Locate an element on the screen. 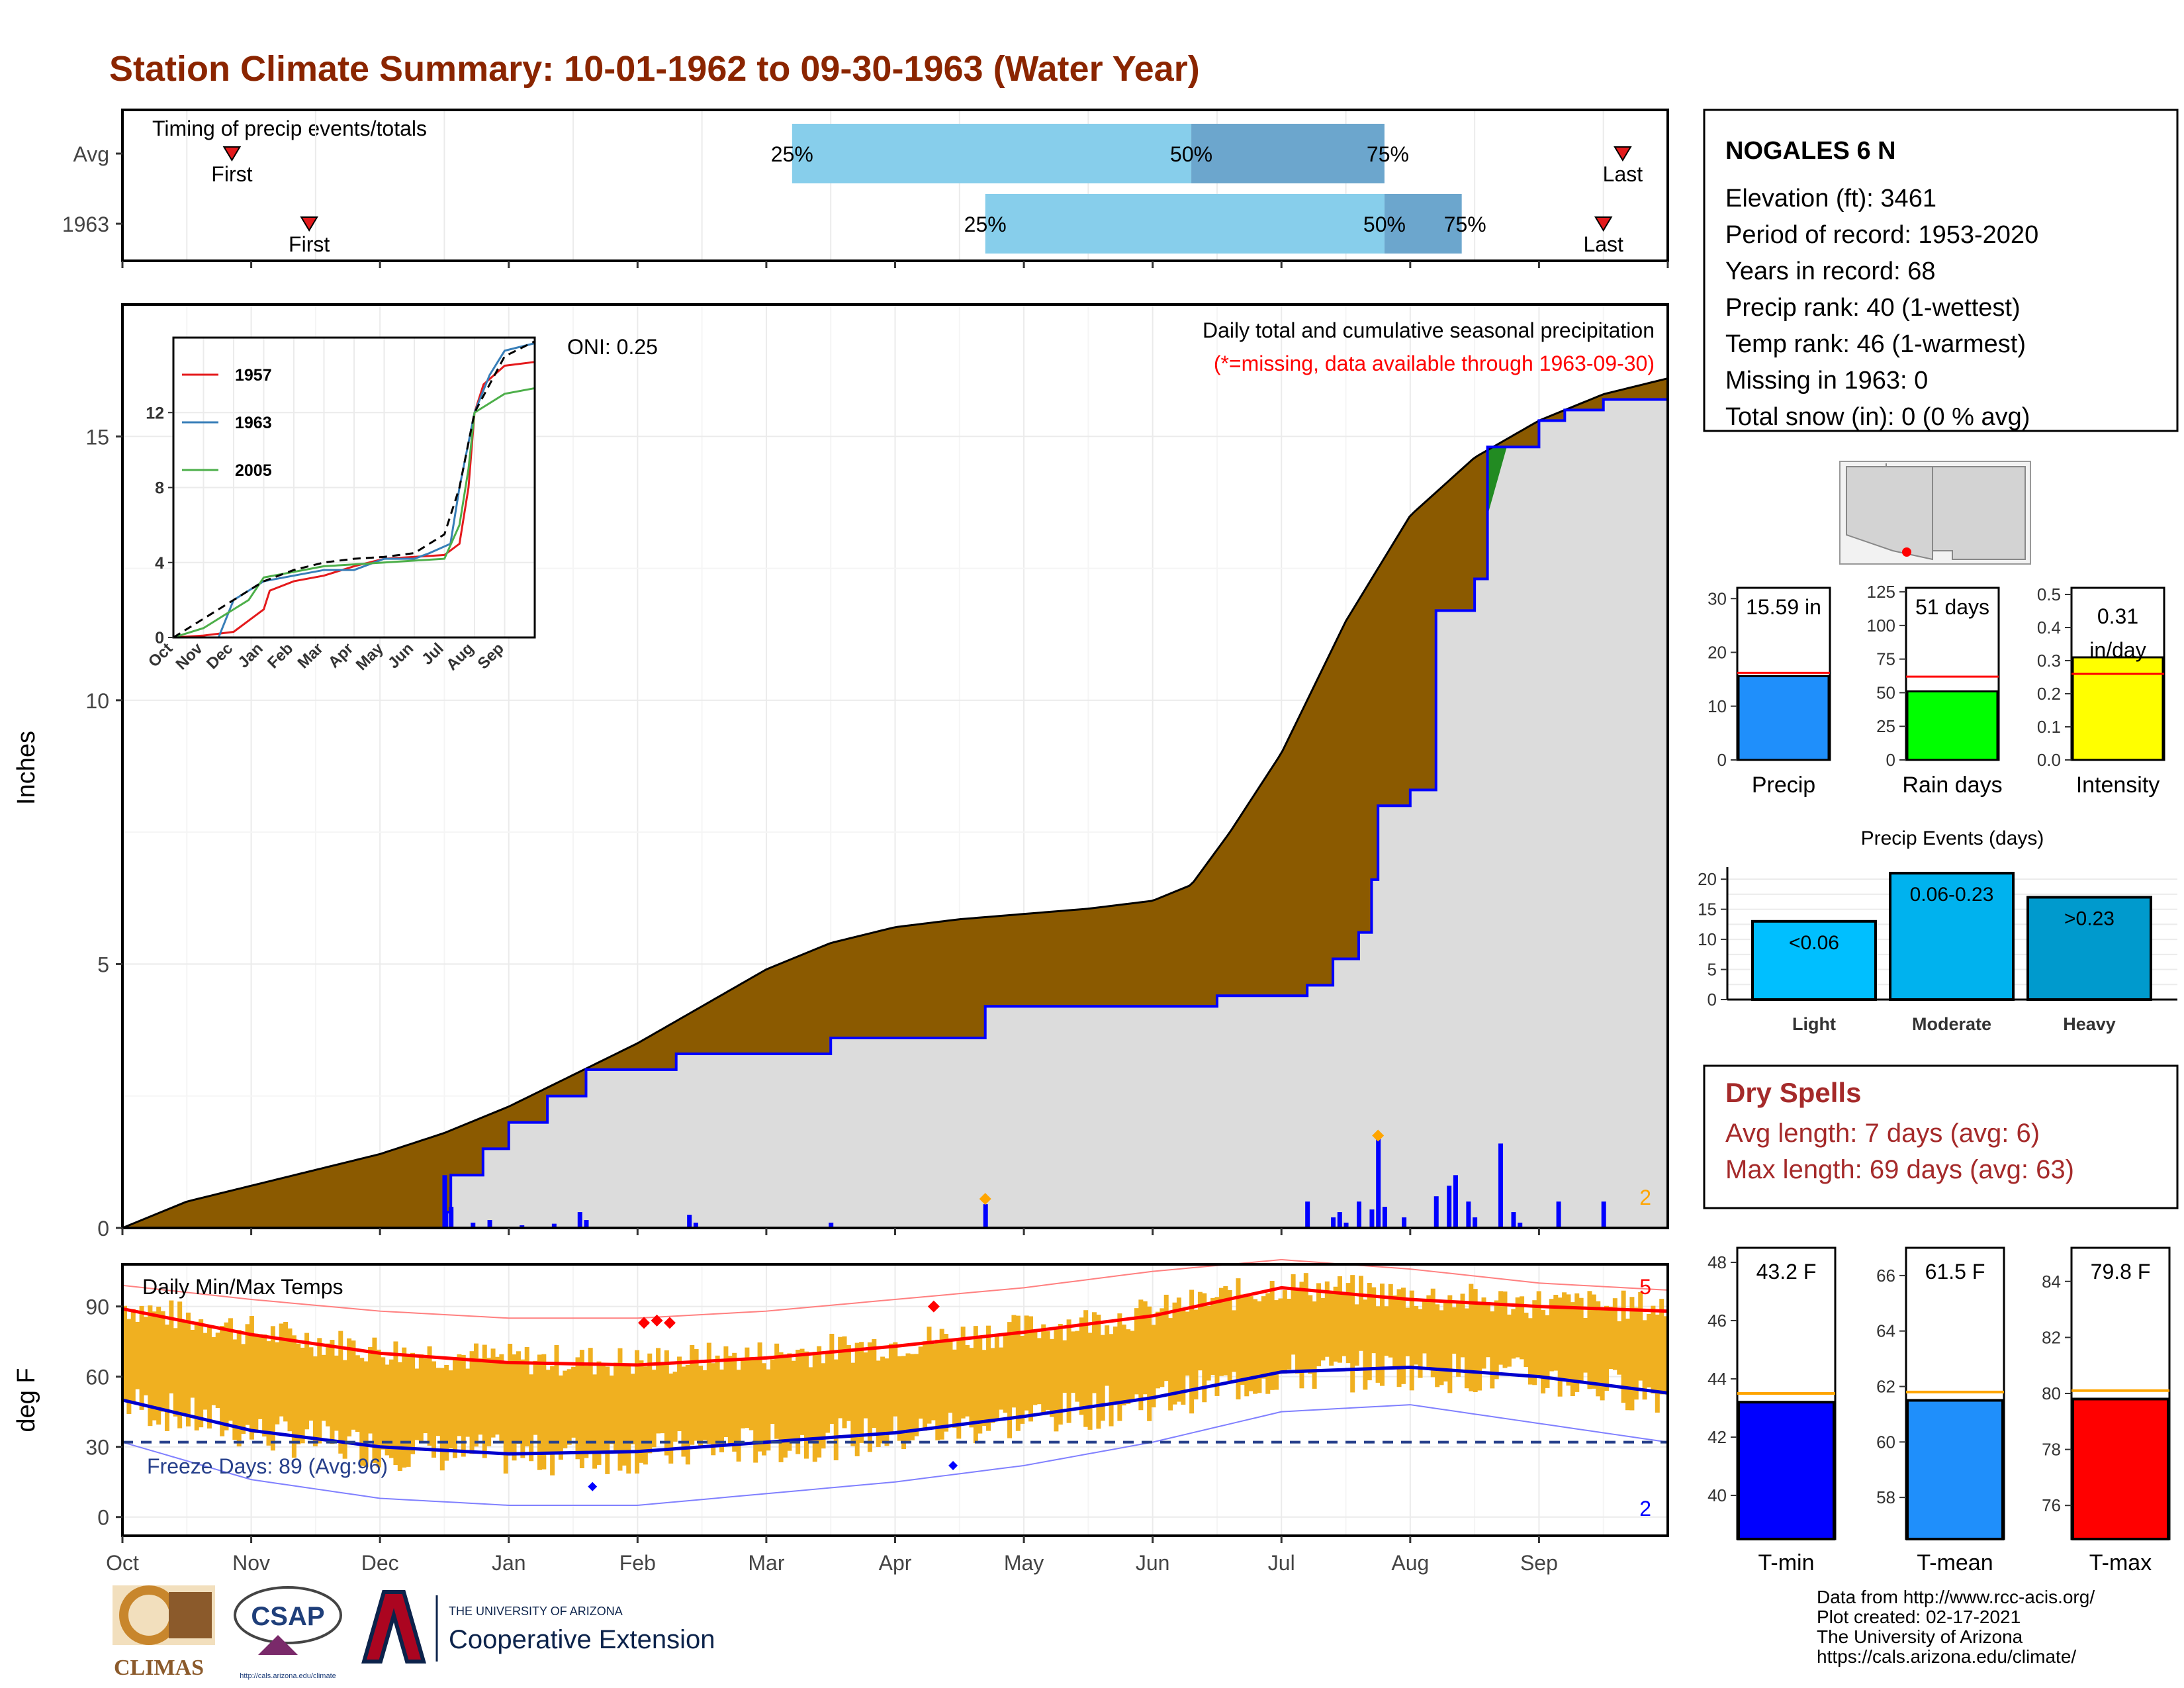  station-info-line: Precip rank: 40 (1-wettest) is located at coordinates (1873, 308).